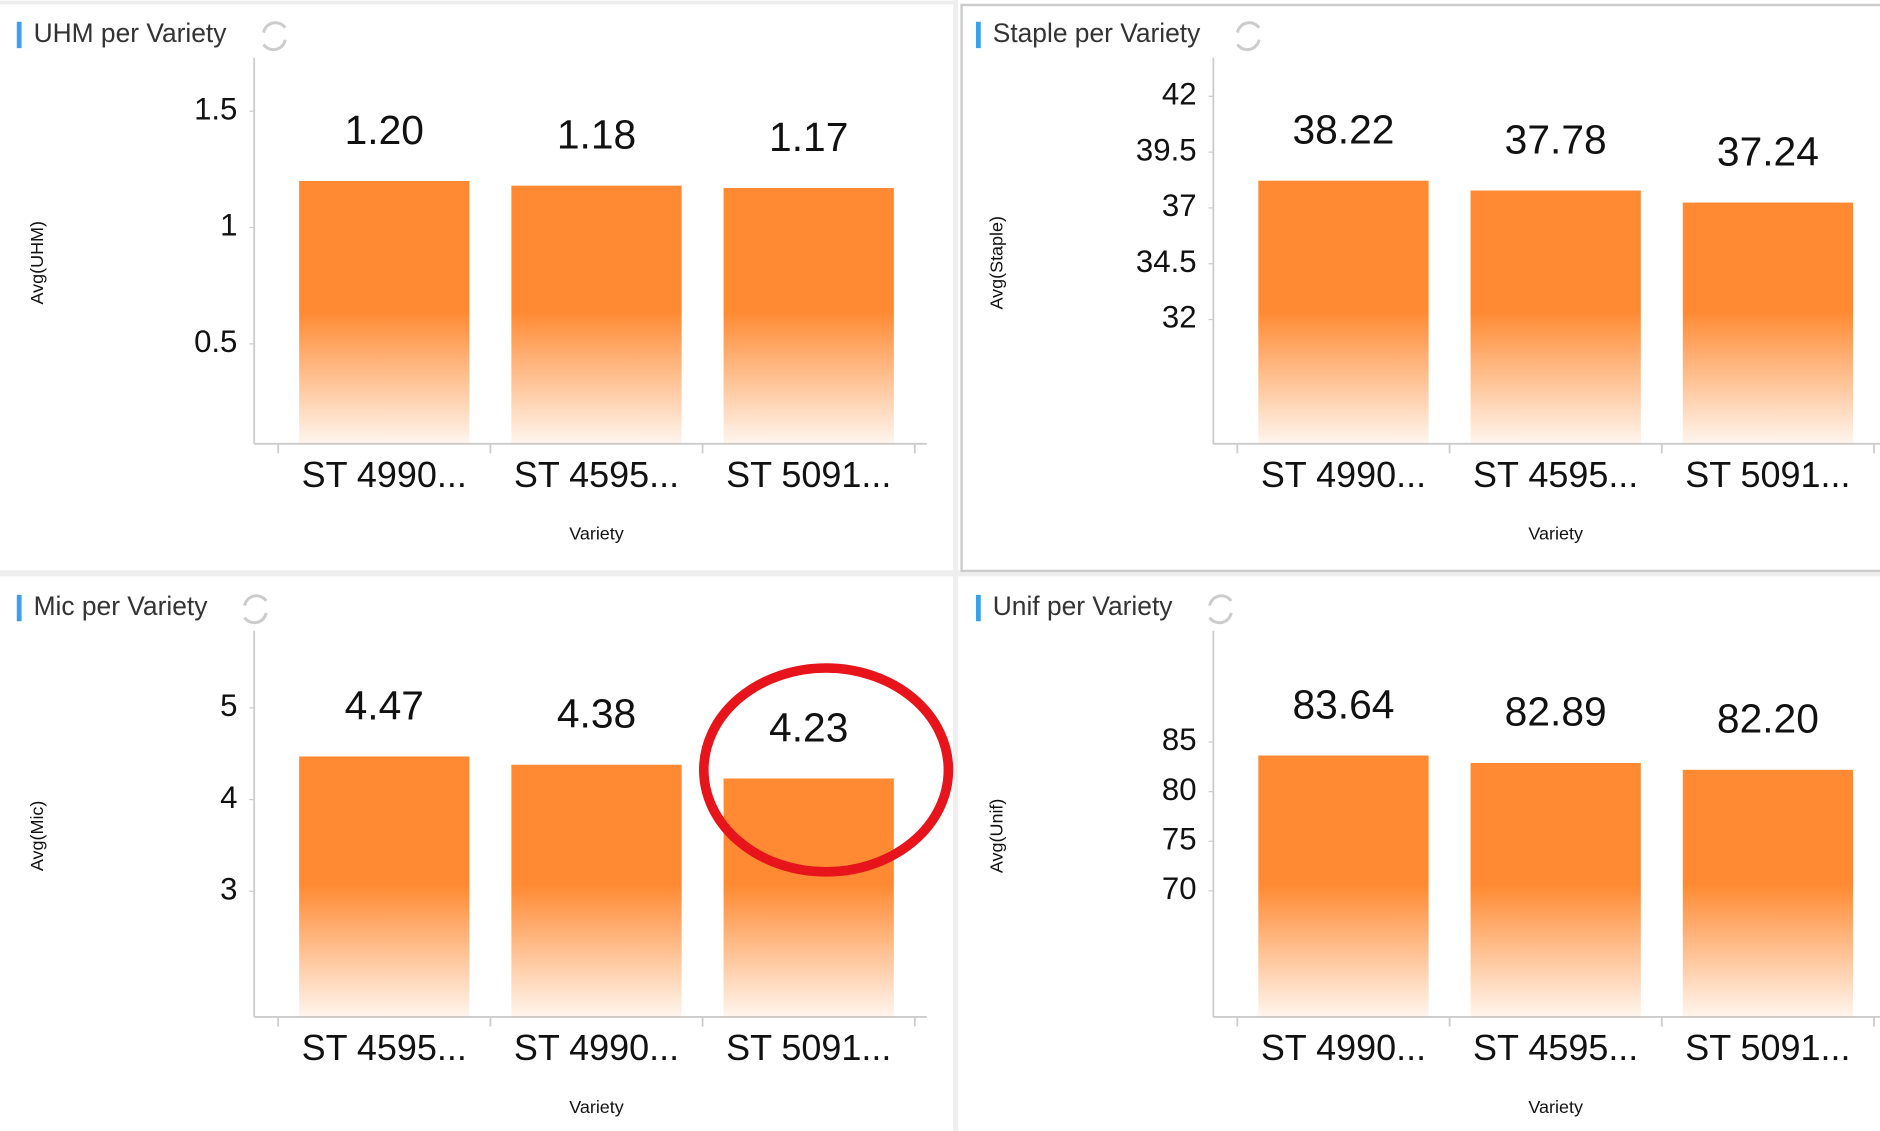  What do you see at coordinates (37, 263) in the screenshot?
I see `y-axis-label: Avg(UHM)` at bounding box center [37, 263].